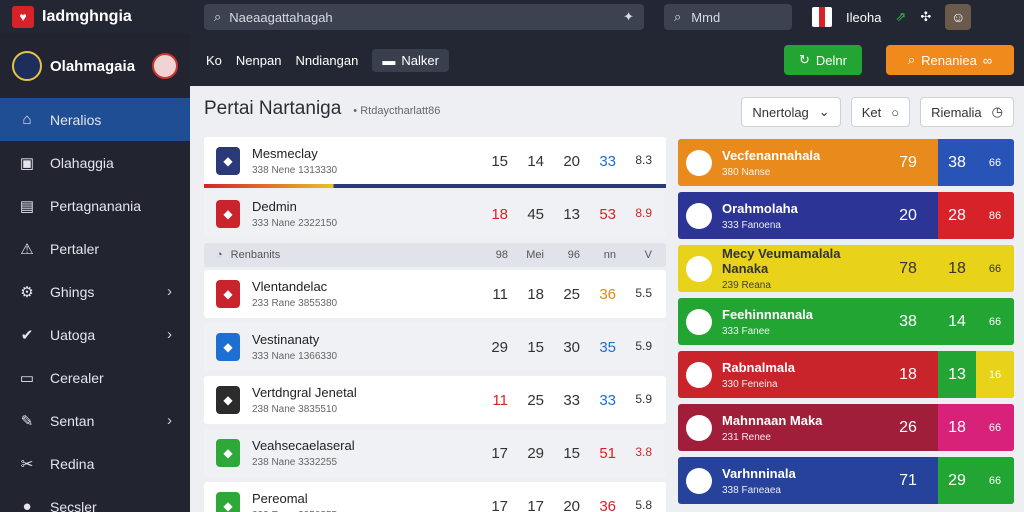 The height and width of the screenshot is (512, 1024). What do you see at coordinates (957, 268) in the screenshot?
I see `card-value-secondary: 18` at bounding box center [957, 268].